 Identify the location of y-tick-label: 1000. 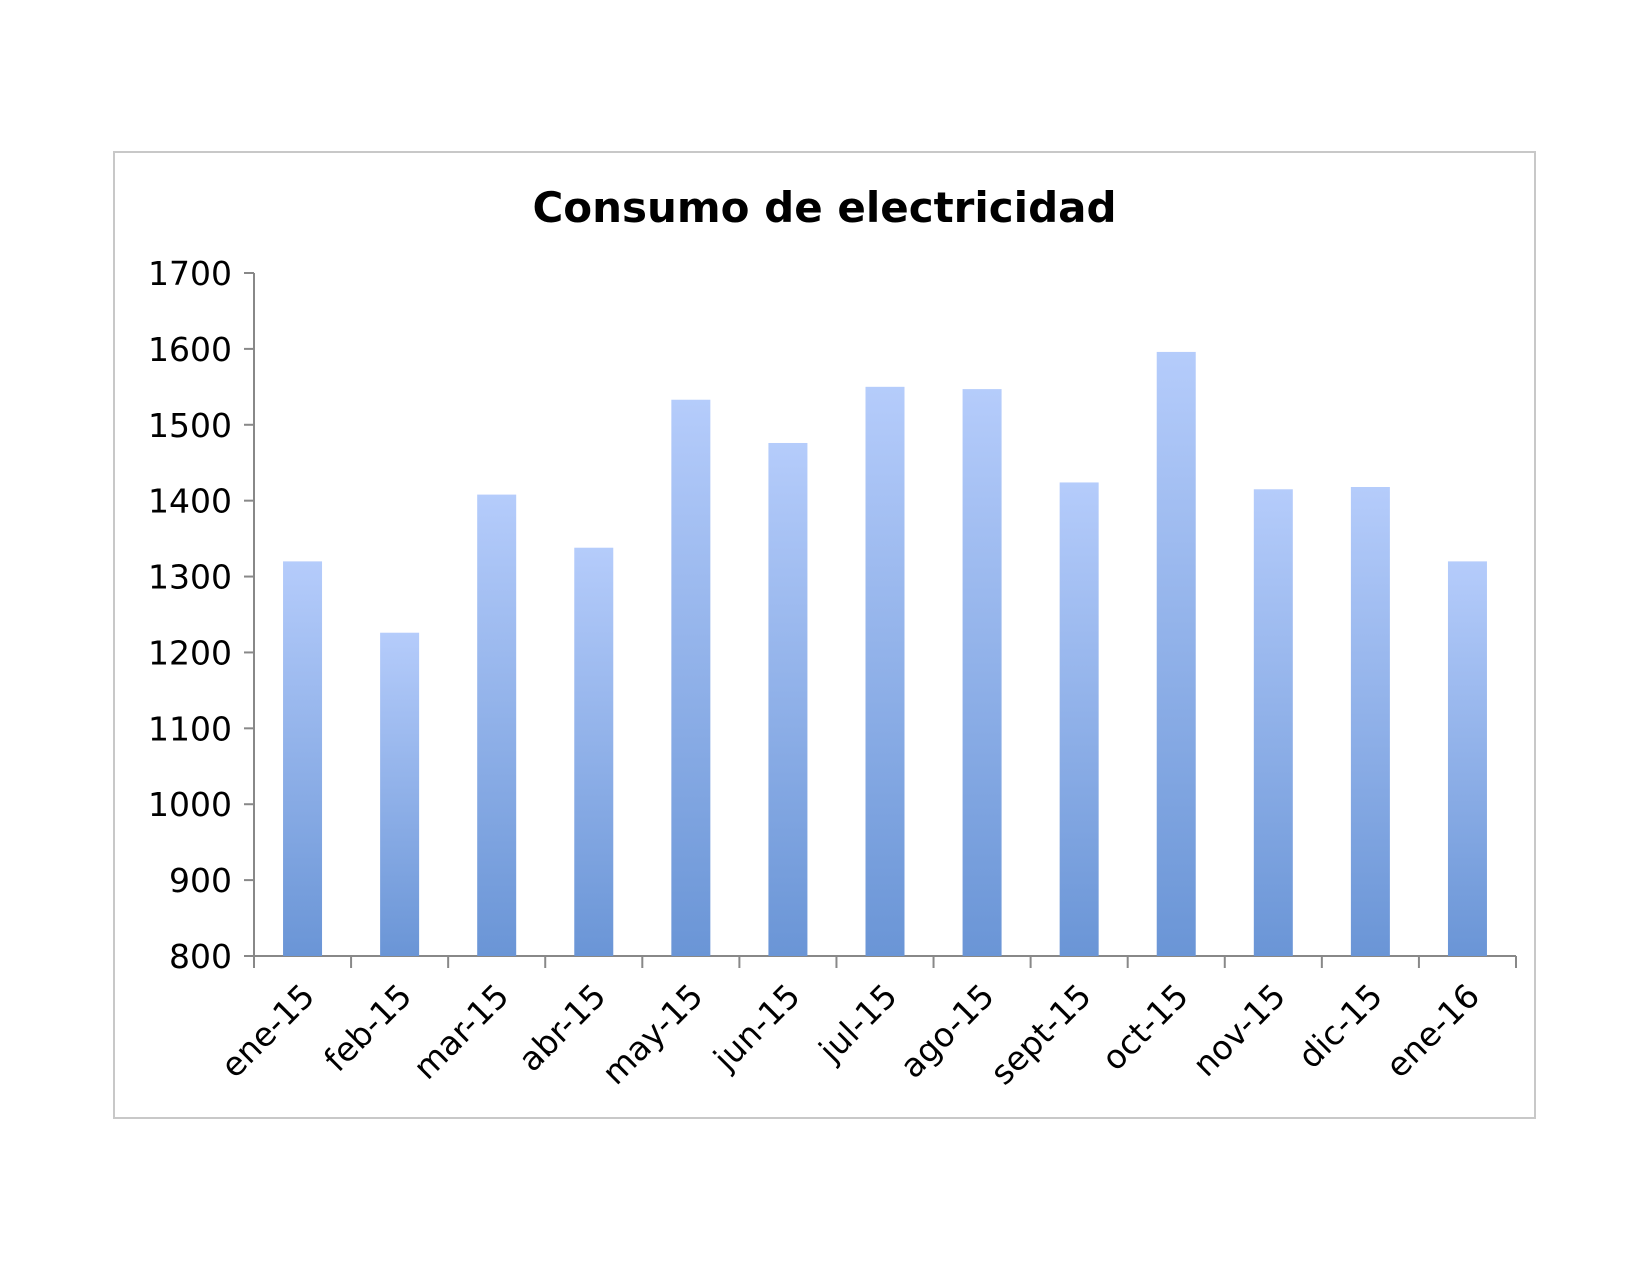
(190, 804).